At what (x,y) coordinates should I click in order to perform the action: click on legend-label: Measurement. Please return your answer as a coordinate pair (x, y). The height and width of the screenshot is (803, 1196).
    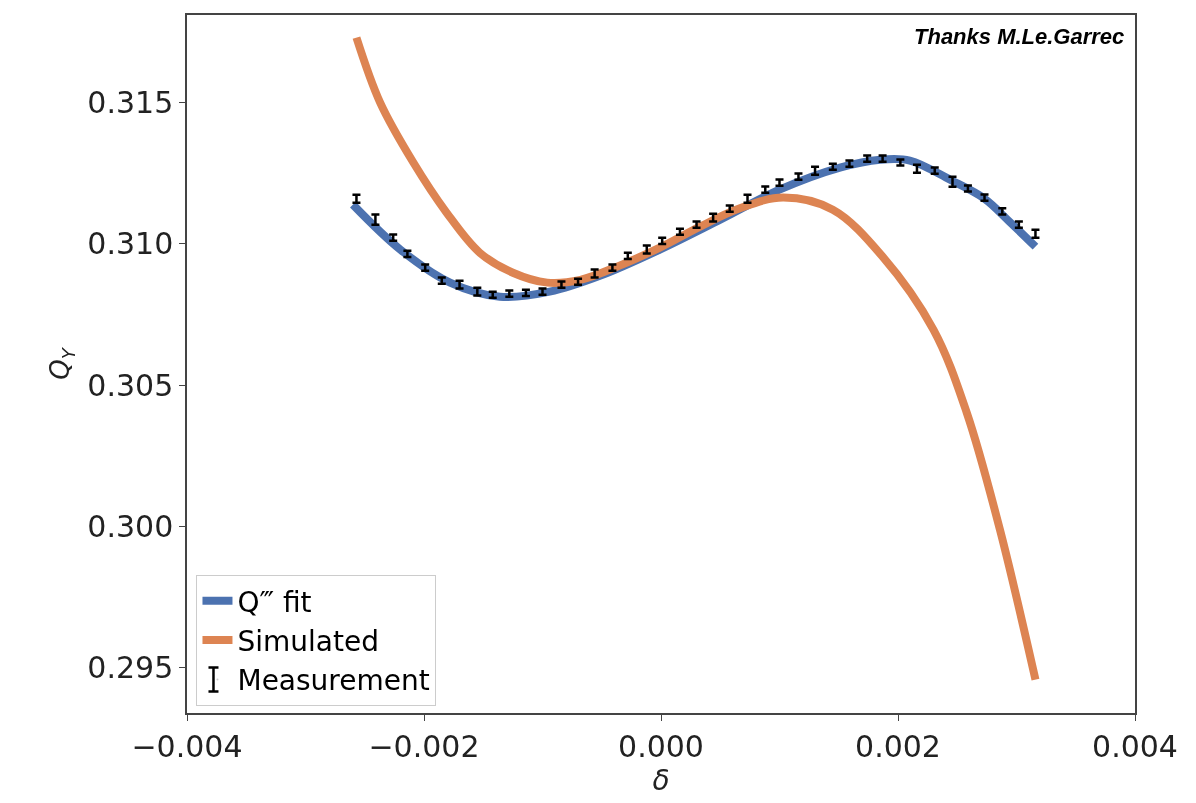
    Looking at the image, I should click on (333, 681).